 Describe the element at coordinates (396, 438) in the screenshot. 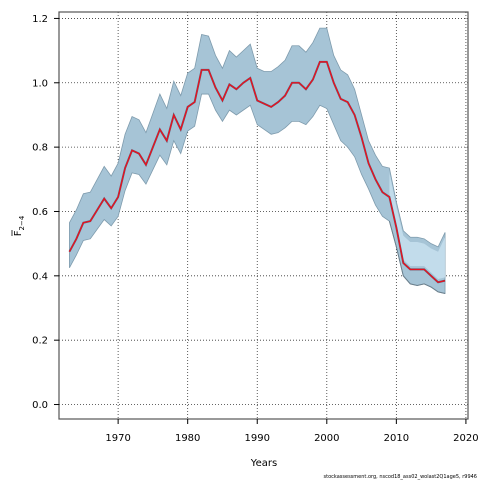

I see `x-tick-label: 2010` at that location.